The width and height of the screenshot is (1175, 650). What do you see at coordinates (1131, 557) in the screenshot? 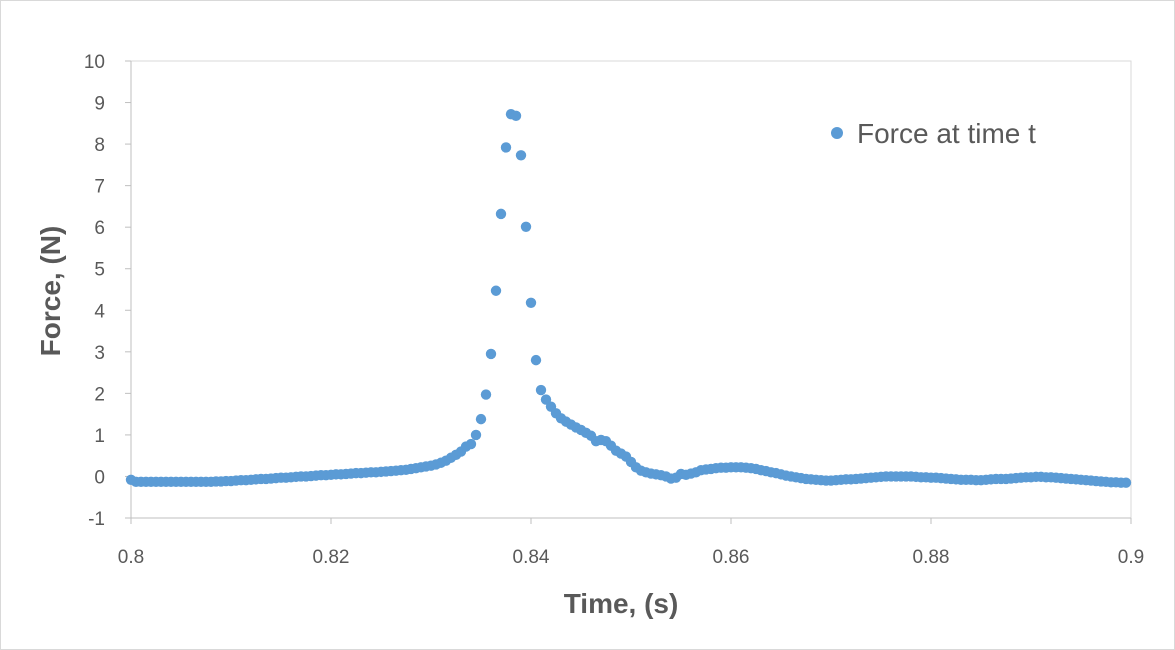
I see `x-tick-label: 0.9` at bounding box center [1131, 557].